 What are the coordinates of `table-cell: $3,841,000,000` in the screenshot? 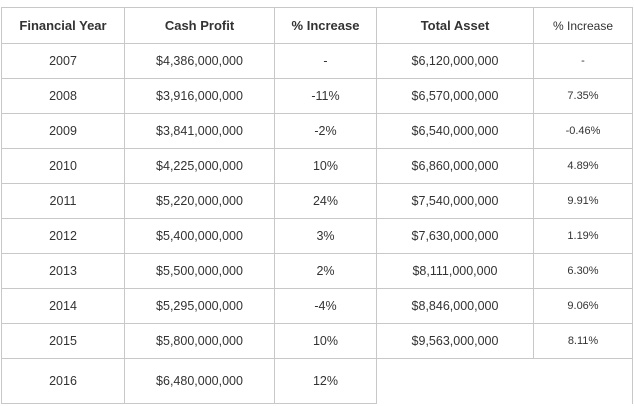 It's located at (199, 131).